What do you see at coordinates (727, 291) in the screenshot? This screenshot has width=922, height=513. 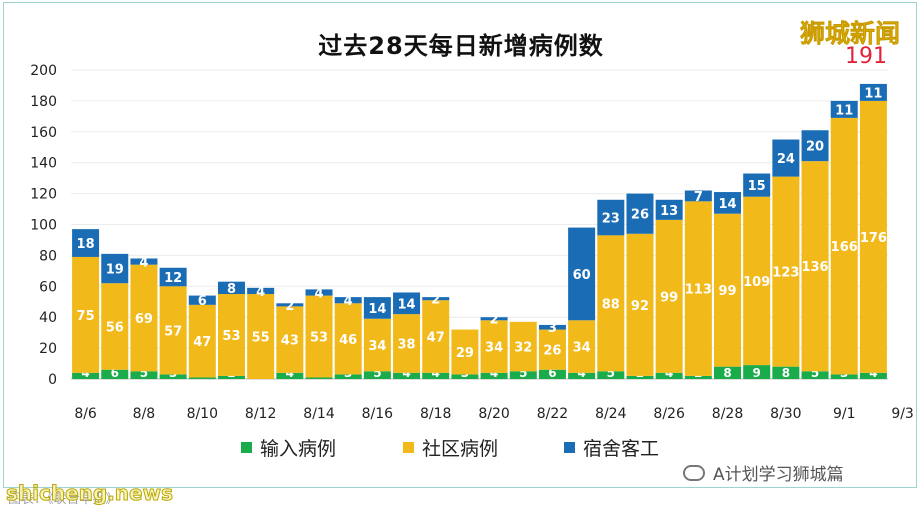 I see `data-label: 99` at bounding box center [727, 291].